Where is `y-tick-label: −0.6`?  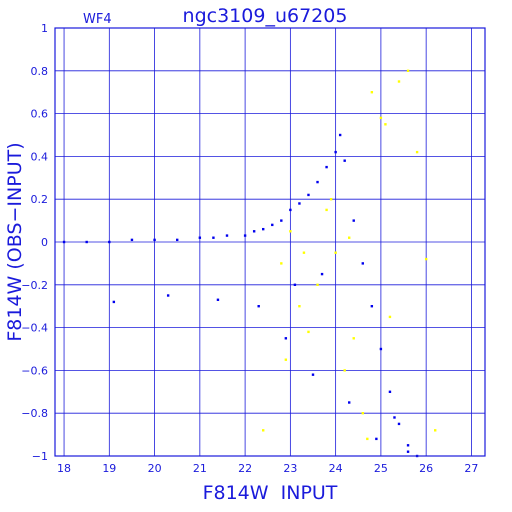 y-tick-label: −0.6 is located at coordinates (34, 370).